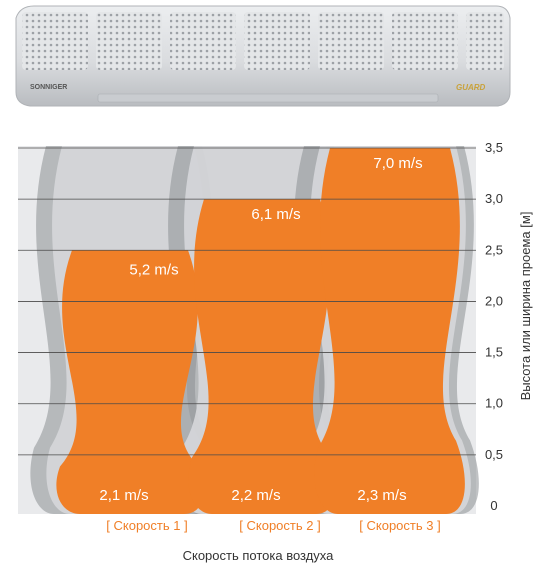 The height and width of the screenshot is (578, 545). Describe the element at coordinates (494, 454) in the screenshot. I see `y-tick-label: 0,5` at that location.